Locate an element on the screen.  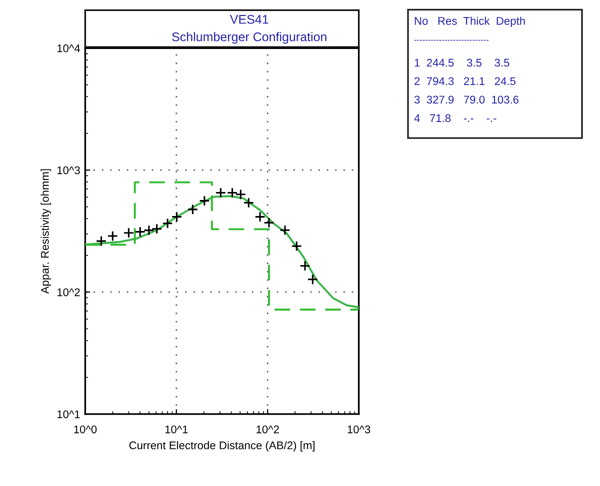
text: No Res Thick Depth is located at coordinates (469, 22).